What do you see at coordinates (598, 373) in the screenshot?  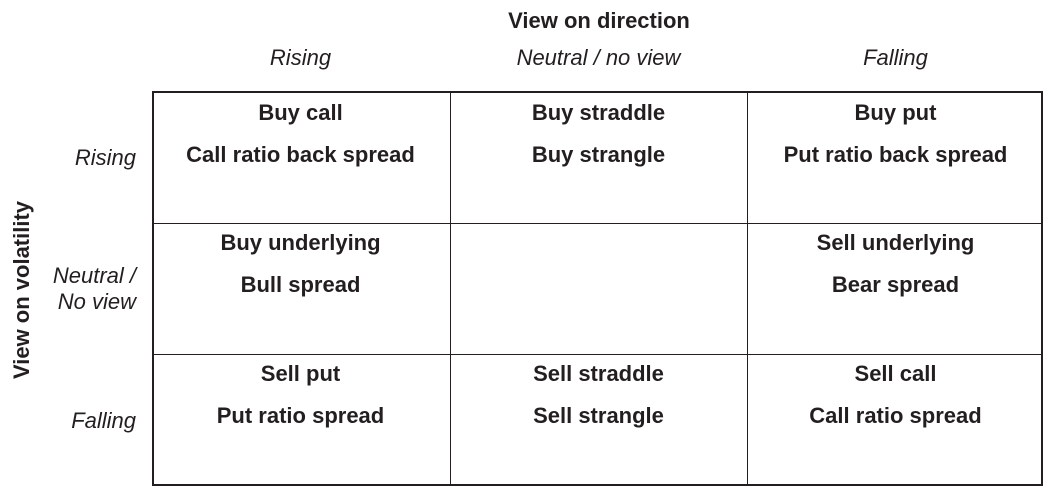 I see `strategy-label: Sell straddle` at bounding box center [598, 373].